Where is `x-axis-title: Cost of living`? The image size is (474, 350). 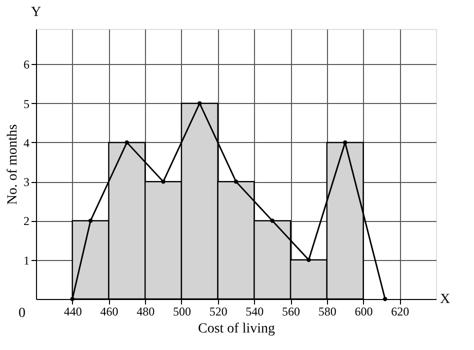
x-axis-title: Cost of living is located at coordinates (237, 329).